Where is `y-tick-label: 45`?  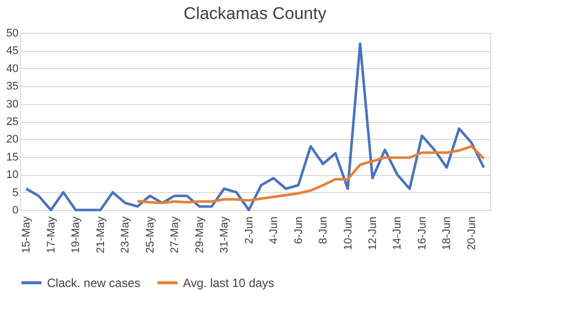 y-tick-label: 45 is located at coordinates (12, 51).